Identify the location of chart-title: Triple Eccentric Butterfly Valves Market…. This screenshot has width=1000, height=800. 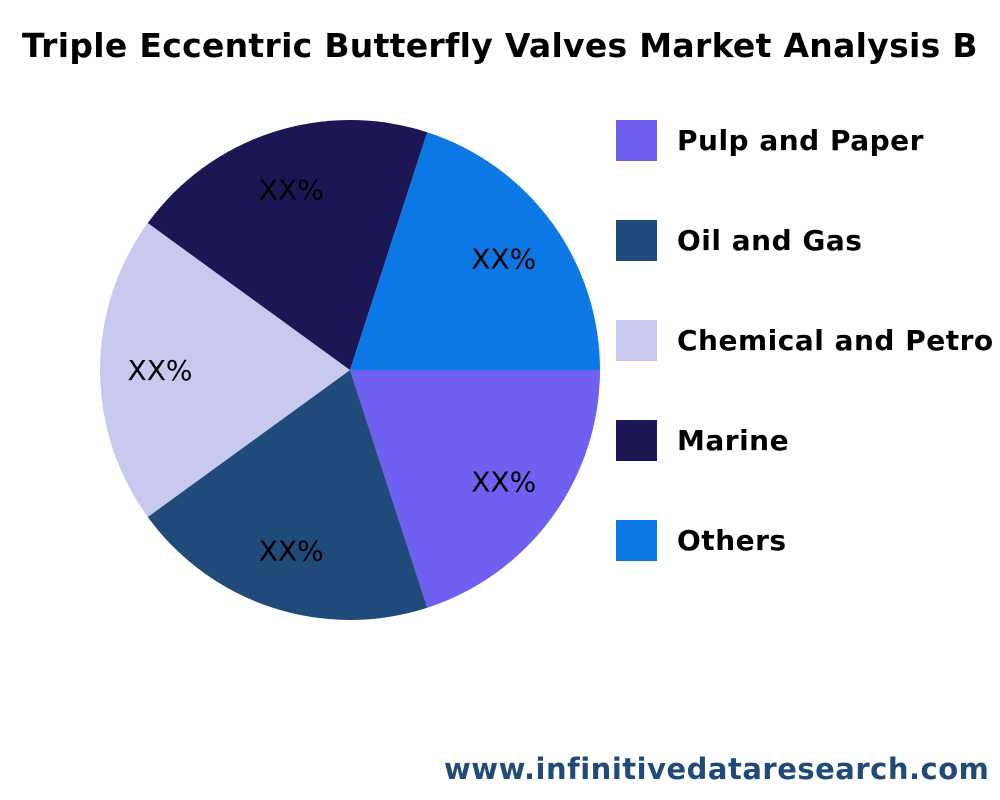
(500, 45).